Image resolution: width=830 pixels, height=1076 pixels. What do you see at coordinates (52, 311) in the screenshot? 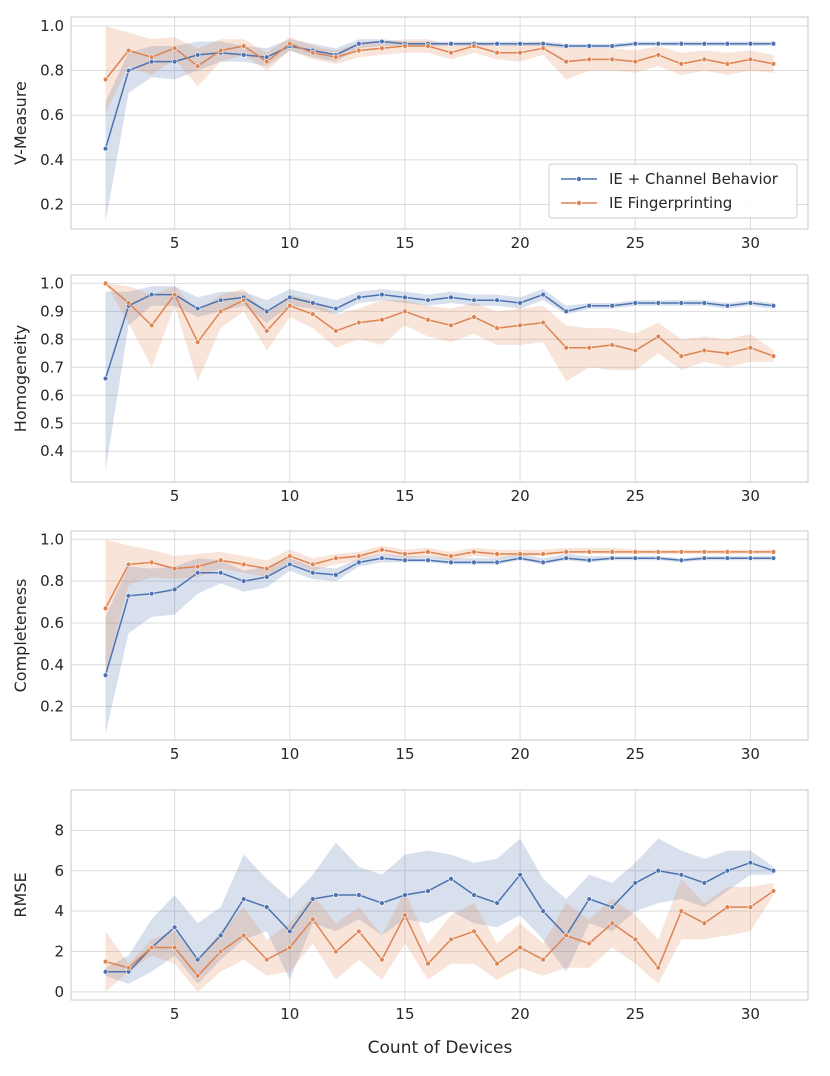
I see `y-tick-label: 0.9` at bounding box center [52, 311].